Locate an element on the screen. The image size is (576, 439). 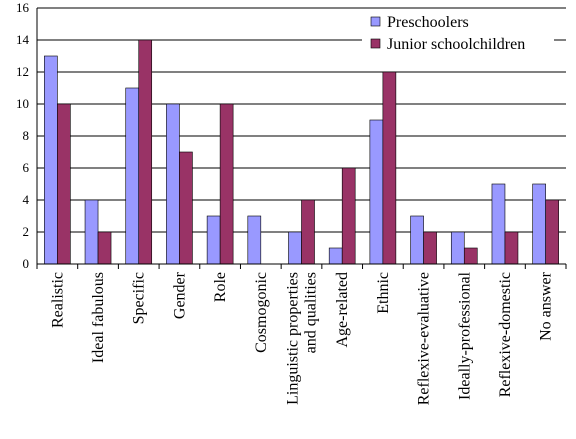
y-tick-label: 6 is located at coordinates (26, 167).